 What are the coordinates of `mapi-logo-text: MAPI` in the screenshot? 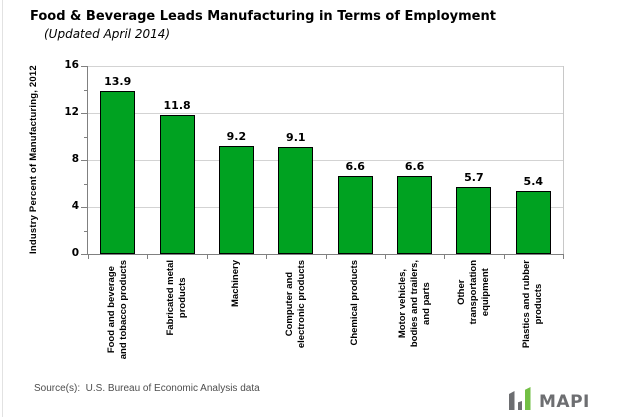 It's located at (564, 402).